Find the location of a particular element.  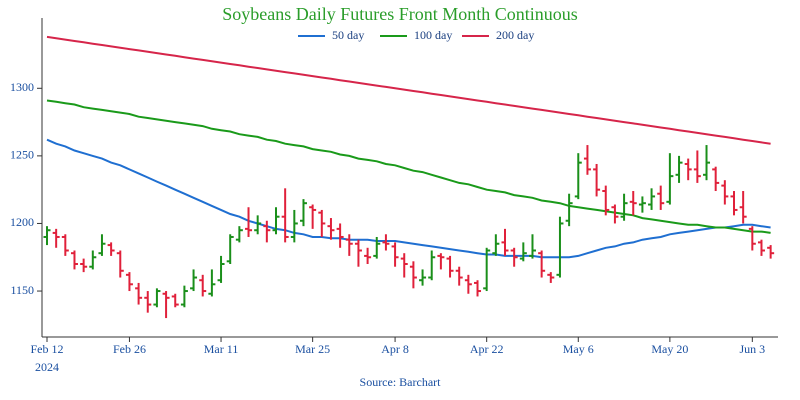

legend-label: 200 day is located at coordinates (515, 35).